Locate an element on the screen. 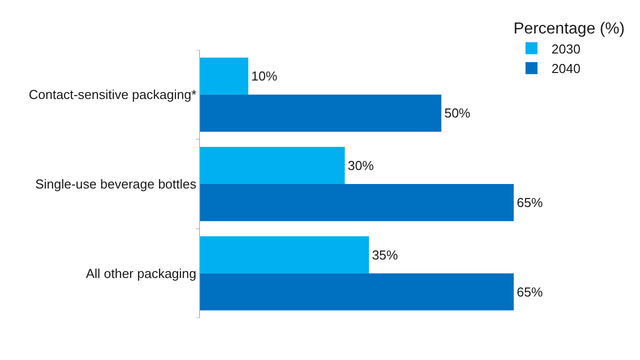  data-label: 30% is located at coordinates (361, 165).